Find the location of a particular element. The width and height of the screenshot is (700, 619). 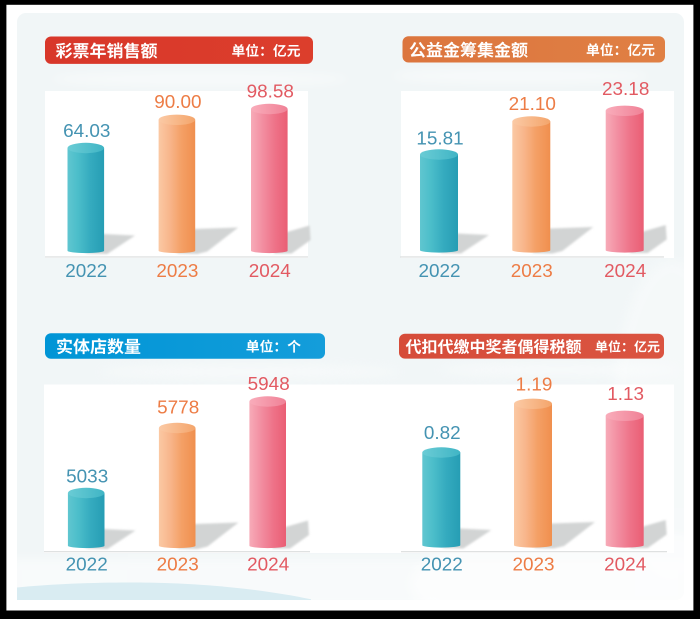

svg-text: 1.19 is located at coordinates (534, 385).